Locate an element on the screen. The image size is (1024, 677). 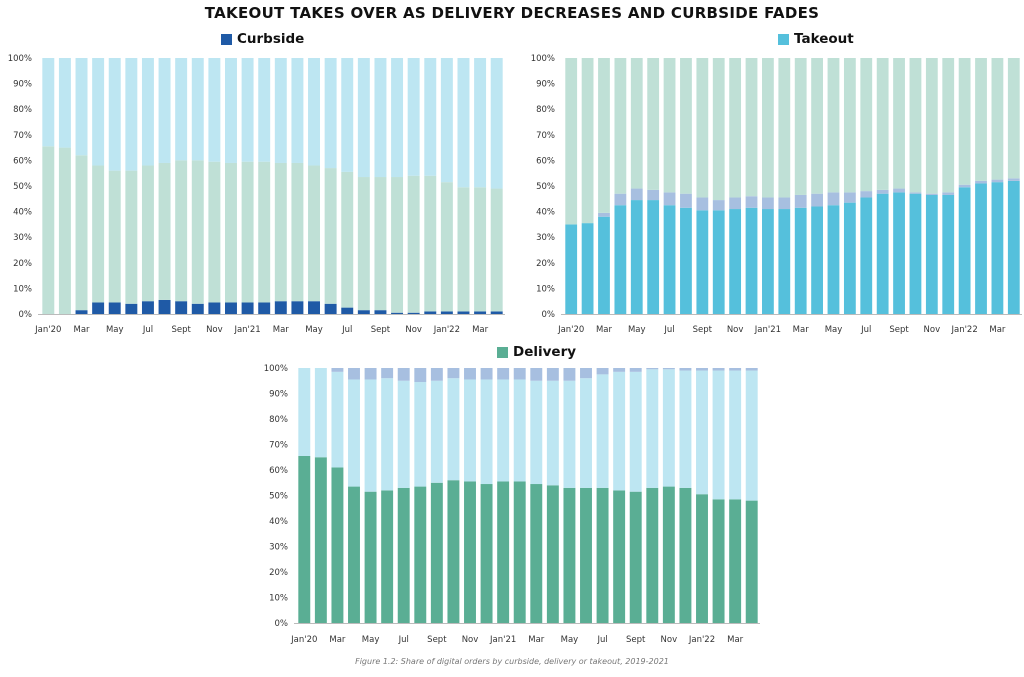
y-tick-label: 20% is located at coordinates (545, 264).